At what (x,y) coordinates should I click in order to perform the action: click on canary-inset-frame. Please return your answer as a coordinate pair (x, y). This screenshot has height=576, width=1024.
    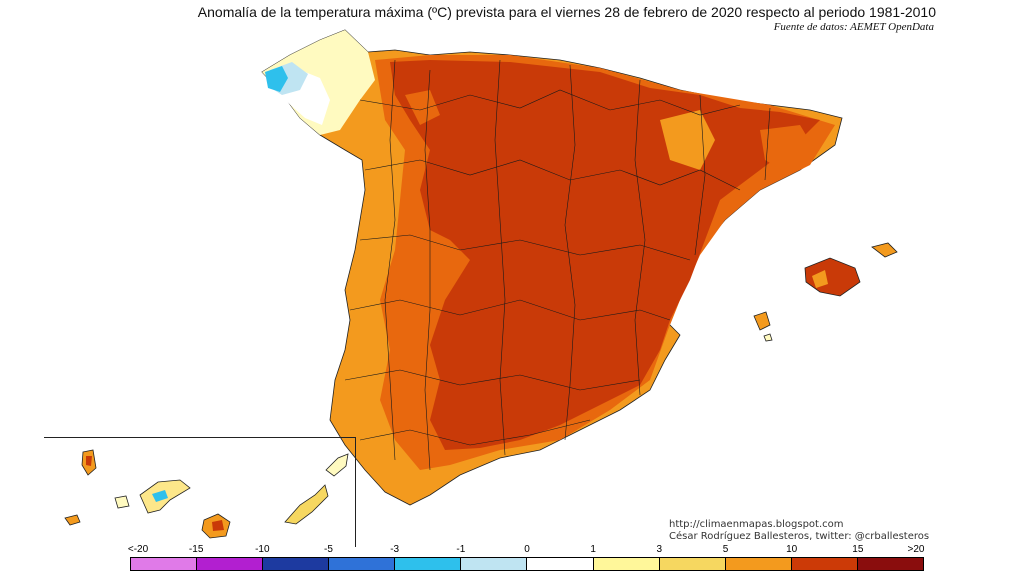
    Looking at the image, I should click on (200, 492).